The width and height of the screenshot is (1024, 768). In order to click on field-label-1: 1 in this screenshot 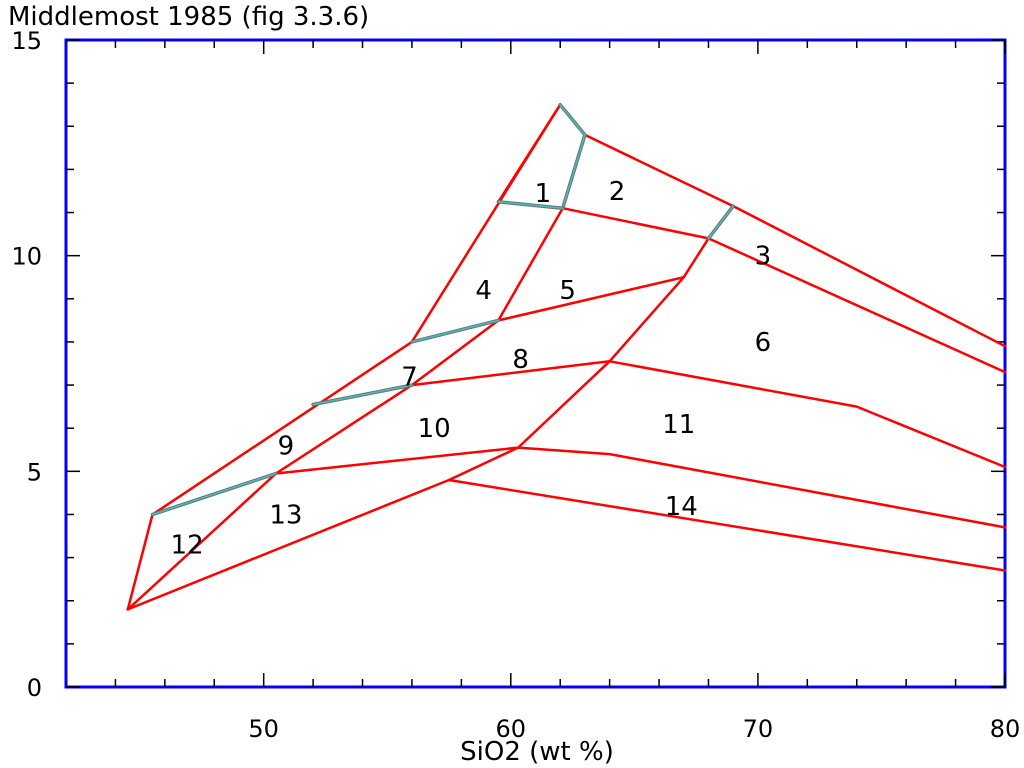, I will do `click(543, 194)`.